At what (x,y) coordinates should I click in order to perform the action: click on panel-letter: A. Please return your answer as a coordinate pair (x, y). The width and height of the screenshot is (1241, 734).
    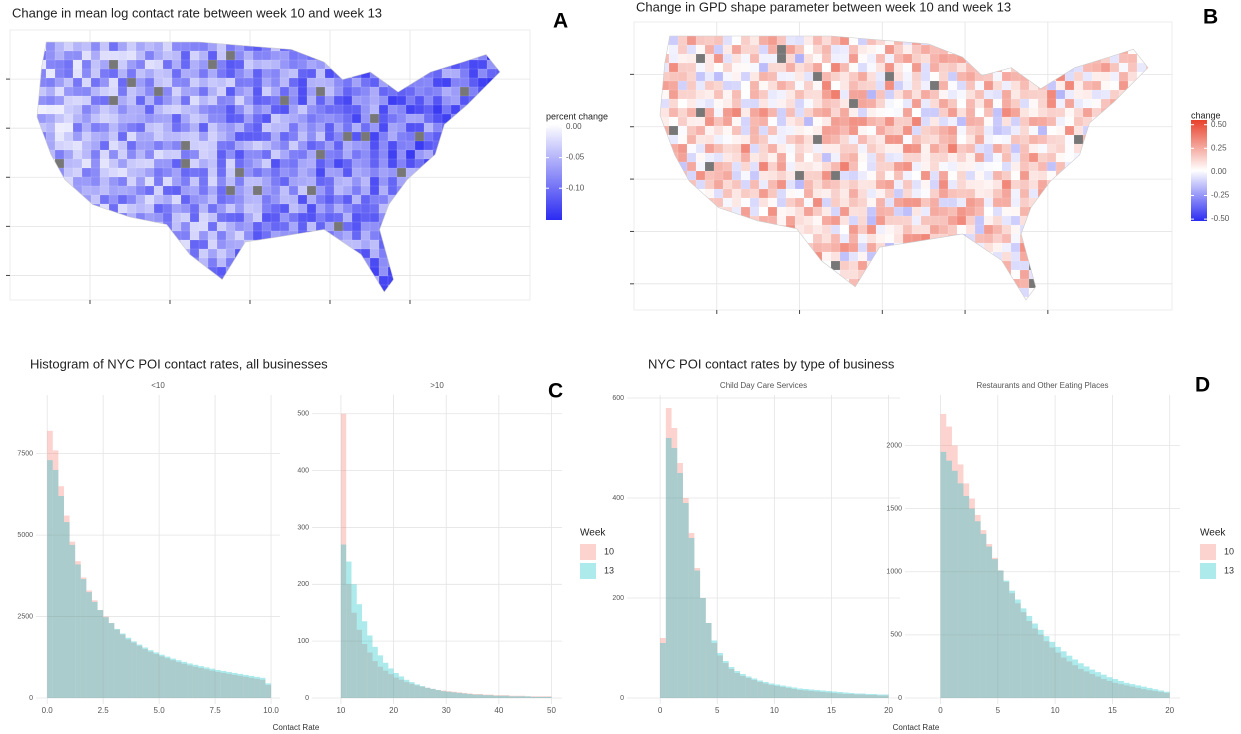
    Looking at the image, I should click on (560, 21).